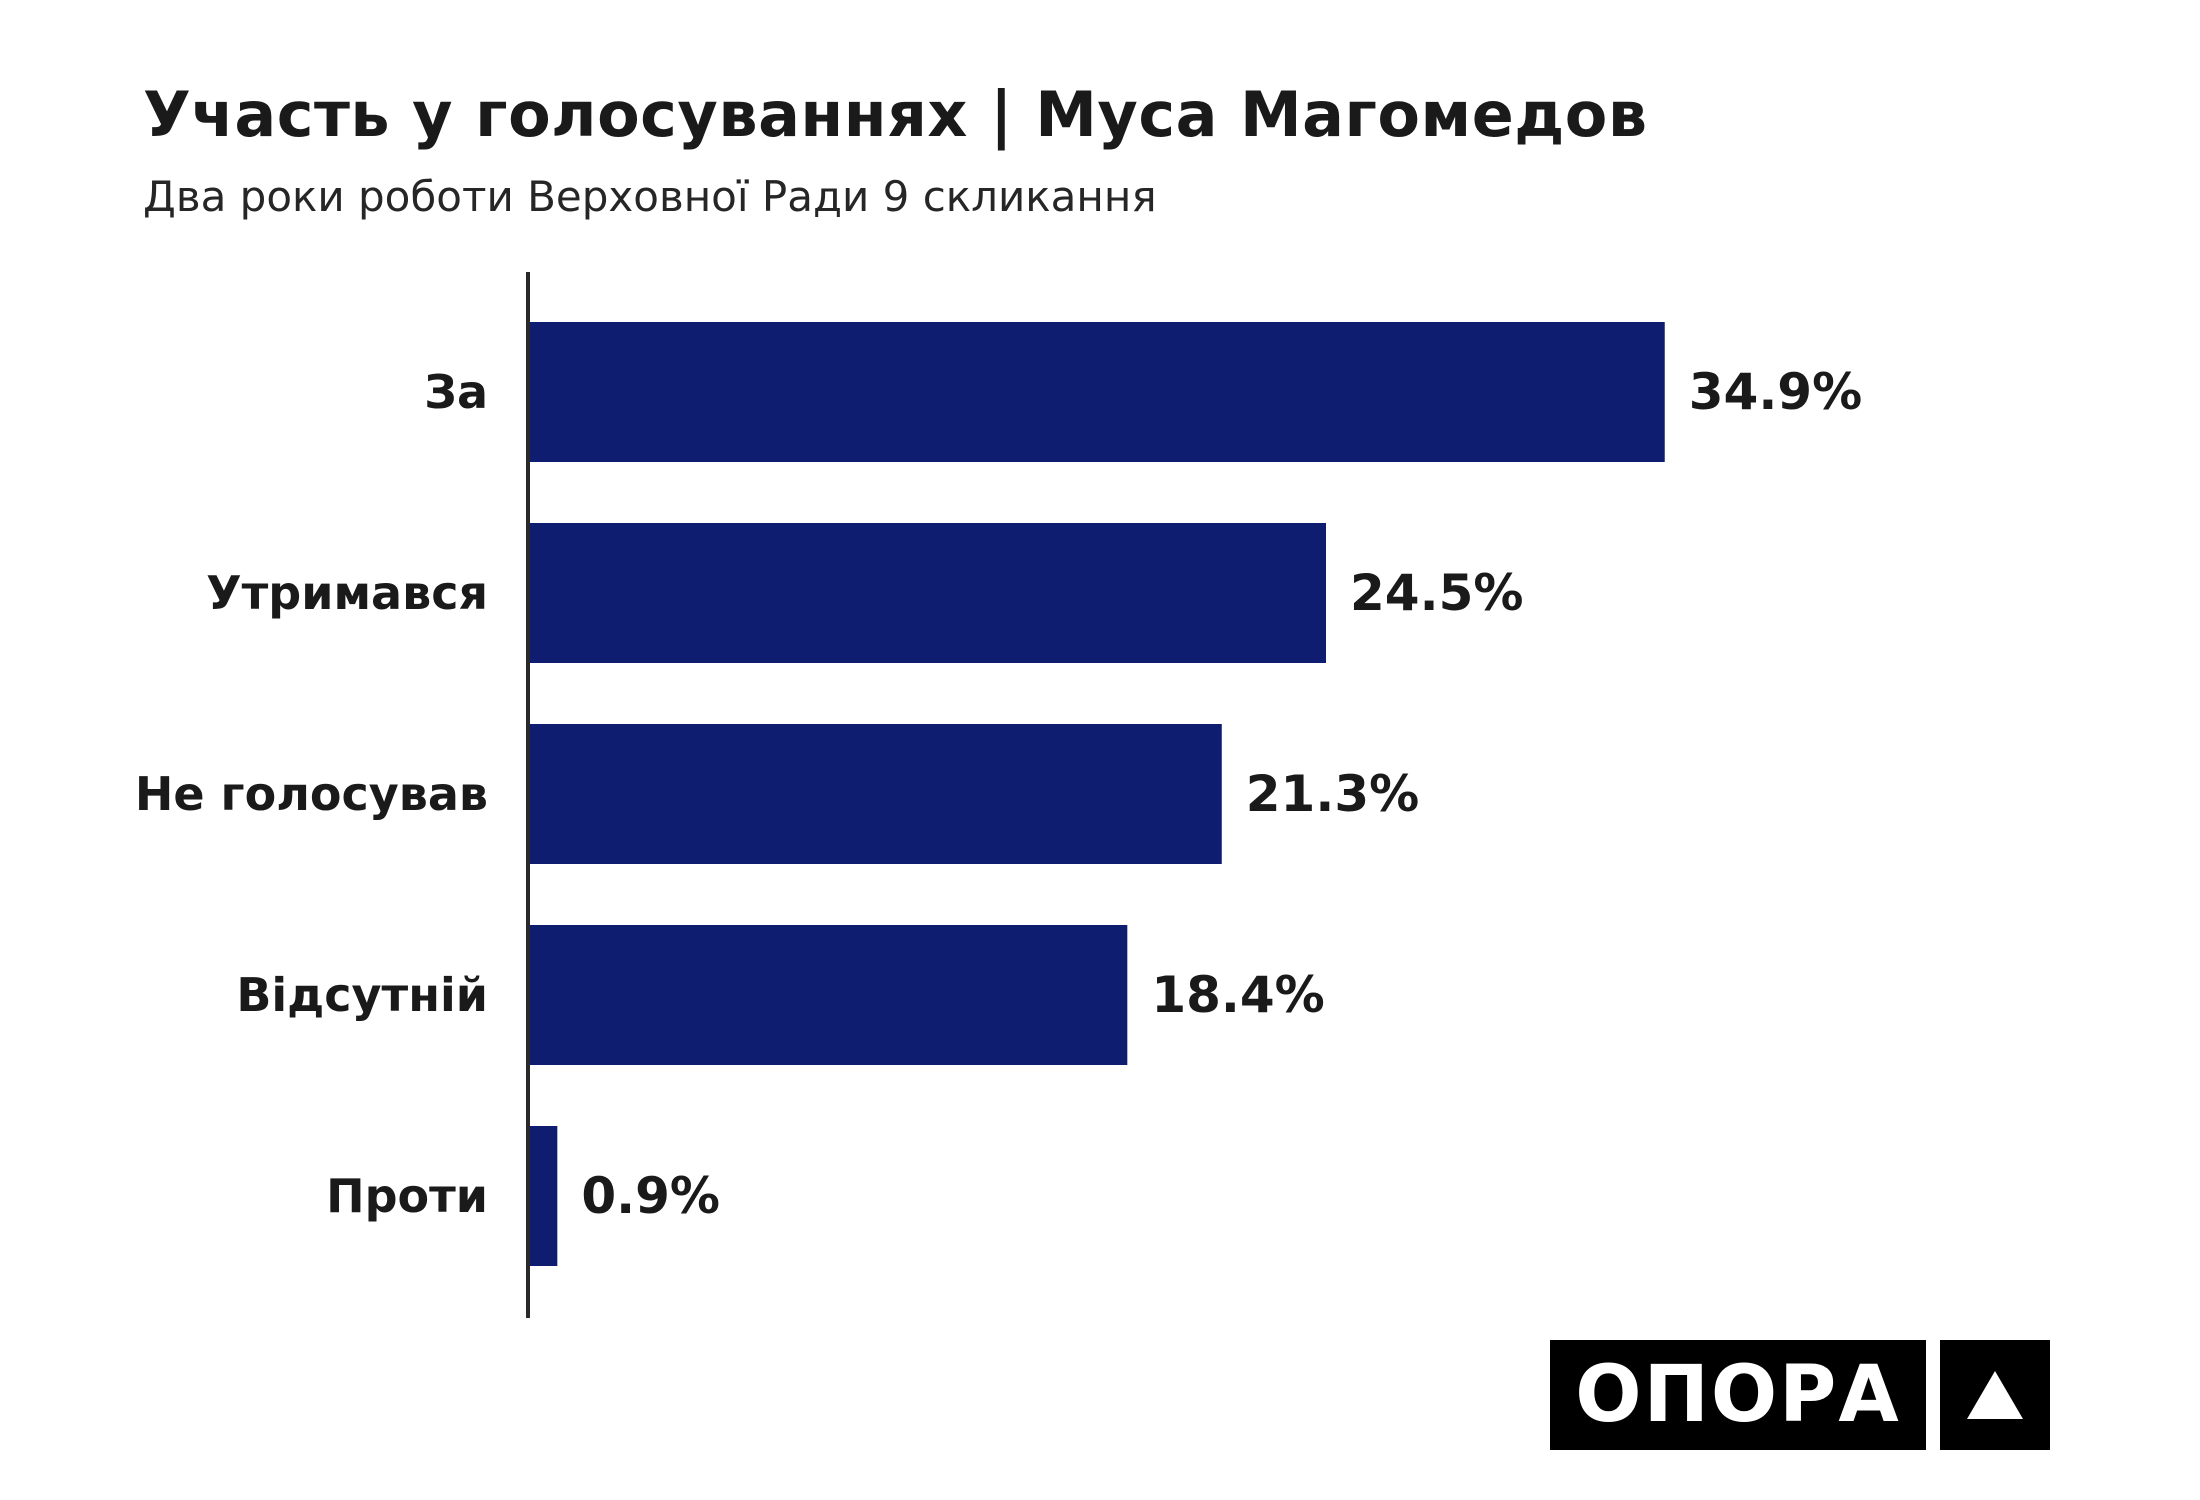 This screenshot has height=1500, width=2200. I want to click on chart-title: Участь у голосуваннях | Муса Магомедов, so click(895, 114).